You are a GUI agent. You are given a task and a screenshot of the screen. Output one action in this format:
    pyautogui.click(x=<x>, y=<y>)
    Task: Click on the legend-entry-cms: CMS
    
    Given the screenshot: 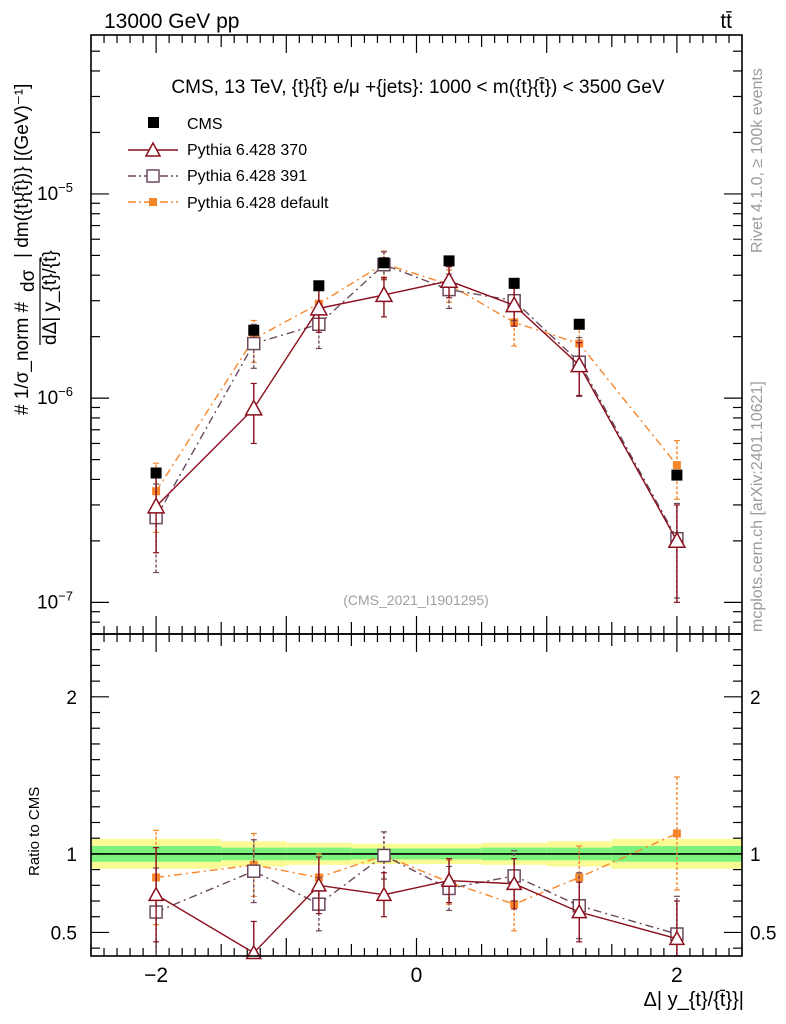 What is the action you would take?
    pyautogui.click(x=185, y=124)
    